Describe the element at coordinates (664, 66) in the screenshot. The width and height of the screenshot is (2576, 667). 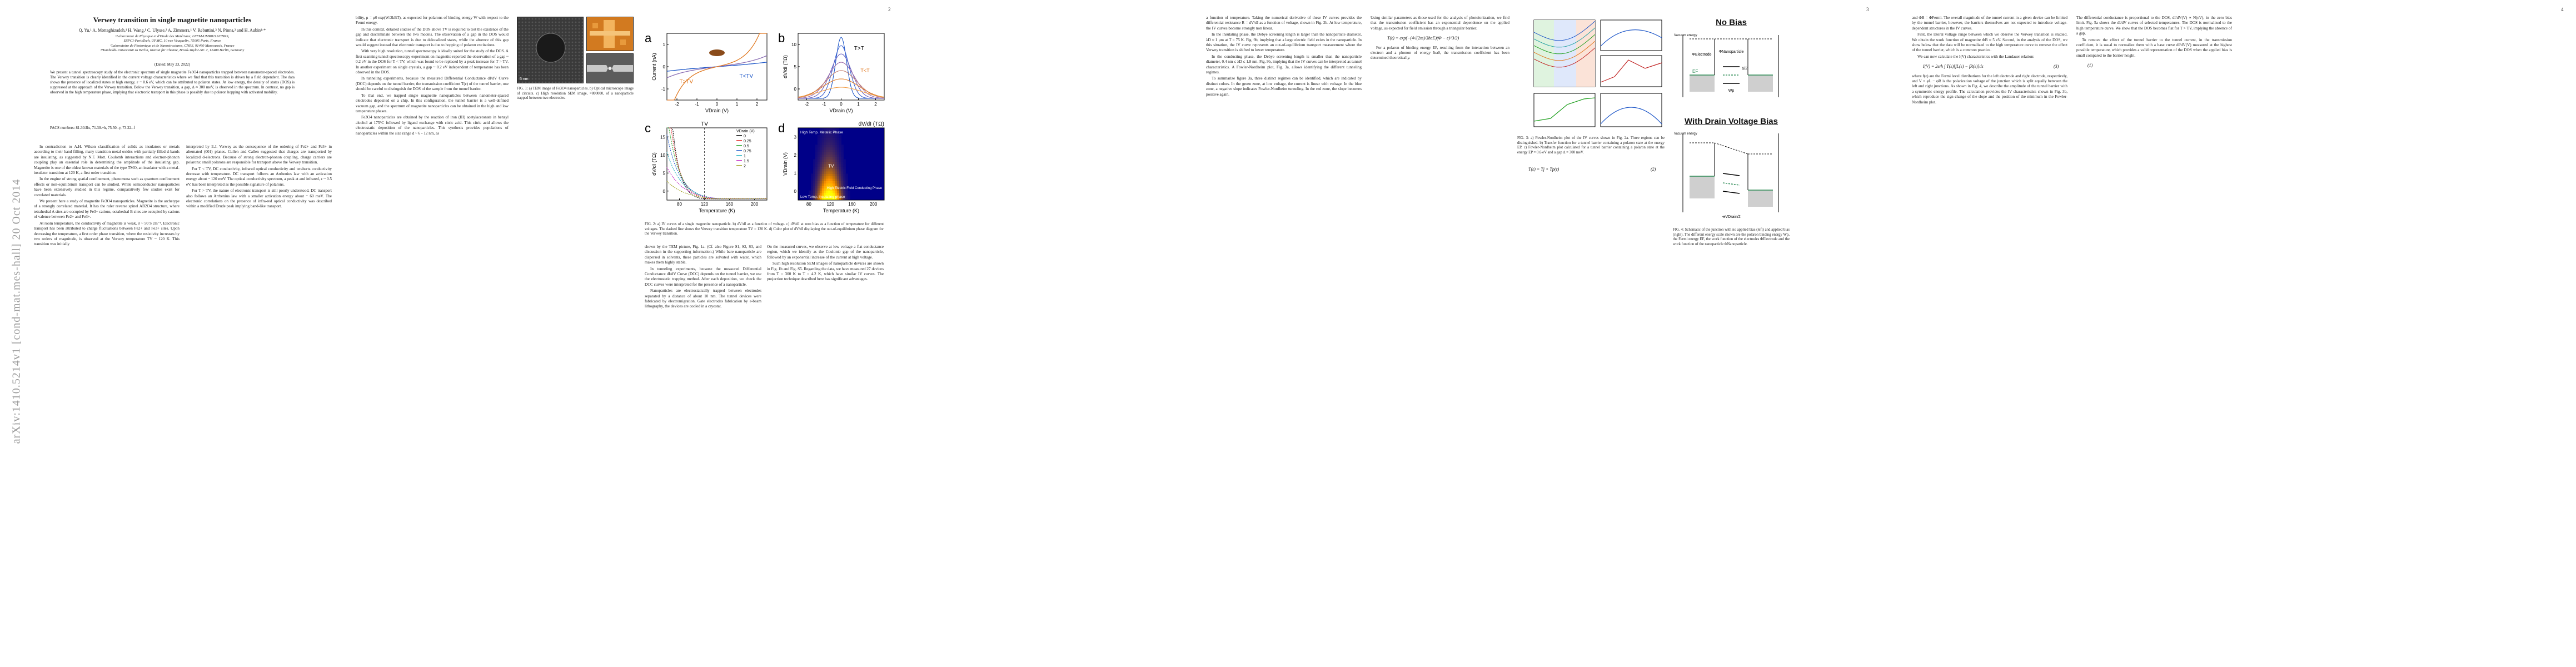
I see `y-tick-label: 0` at that location.